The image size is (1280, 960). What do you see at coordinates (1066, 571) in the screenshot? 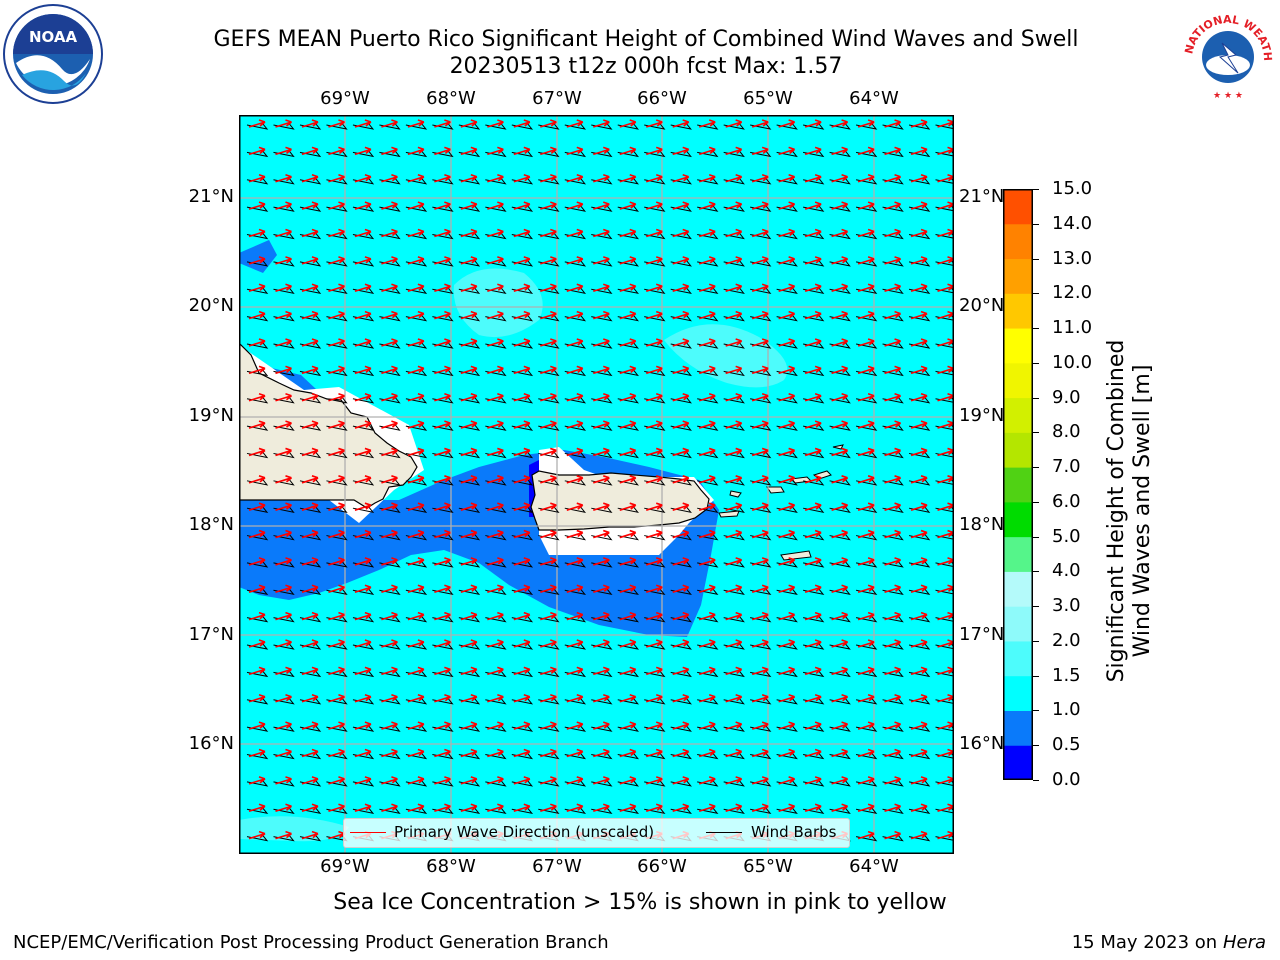
I see `colorbar-tick-label: 4.0` at bounding box center [1066, 571].